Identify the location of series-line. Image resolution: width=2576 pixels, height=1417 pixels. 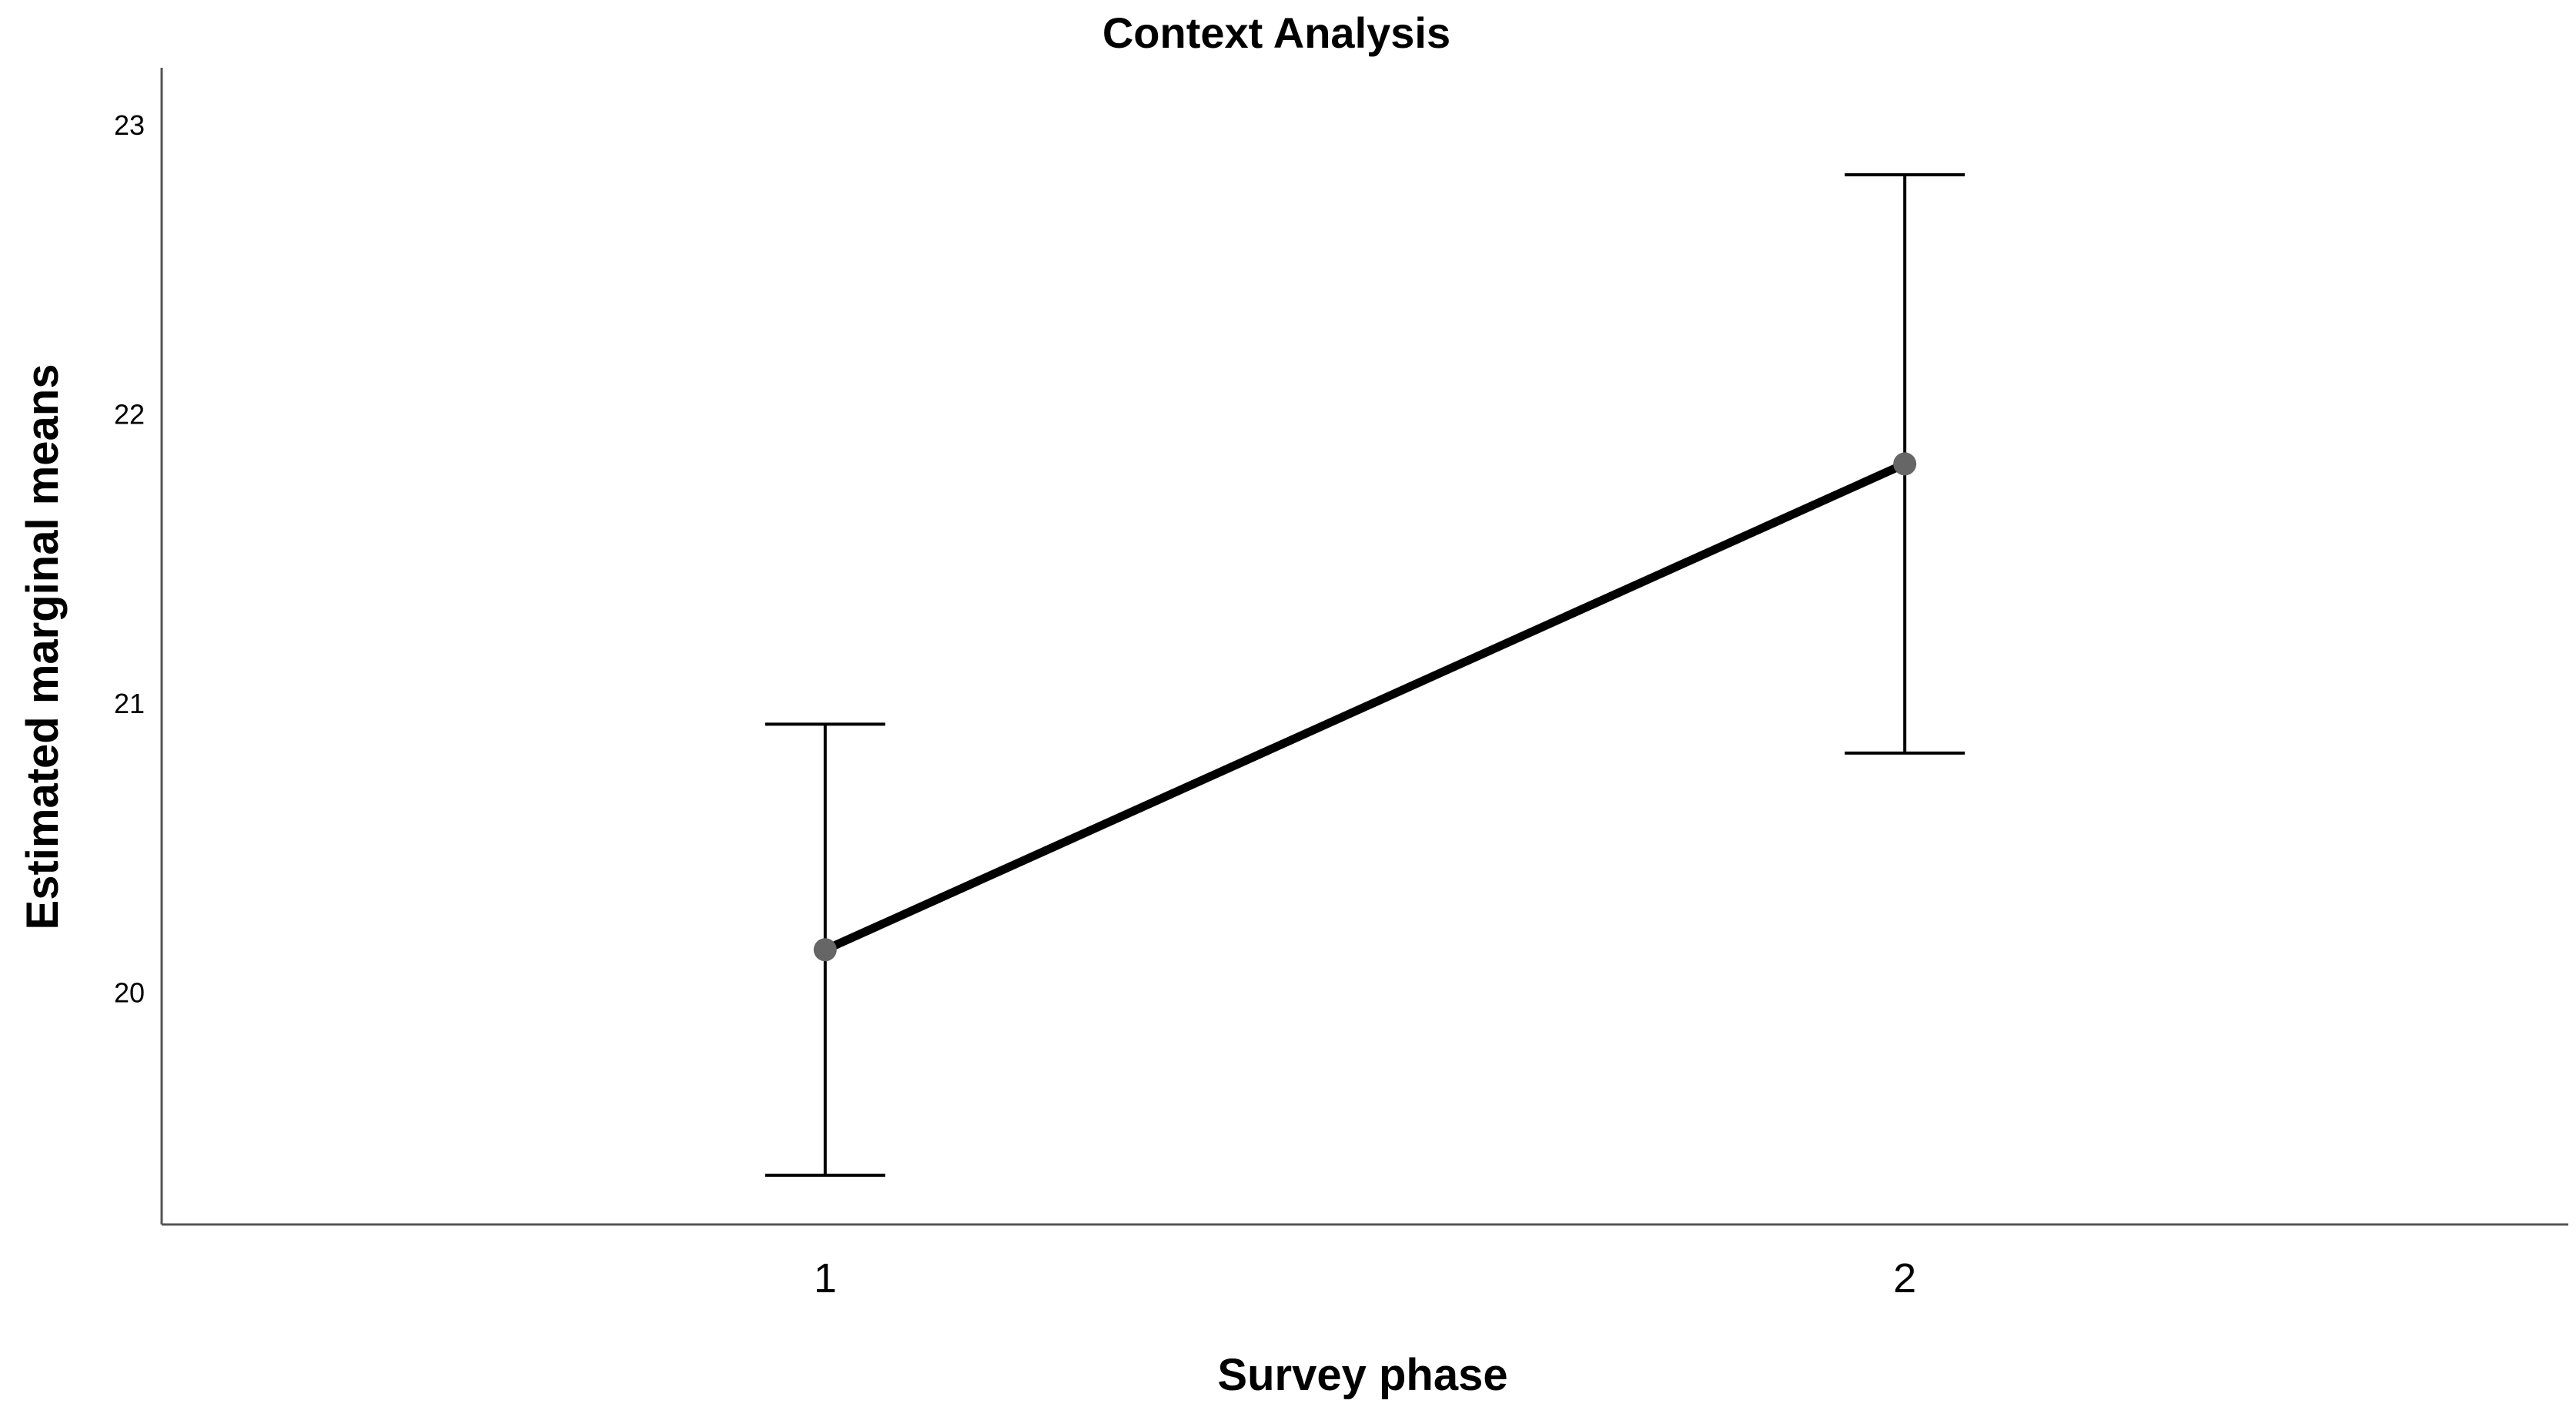
(1365, 706).